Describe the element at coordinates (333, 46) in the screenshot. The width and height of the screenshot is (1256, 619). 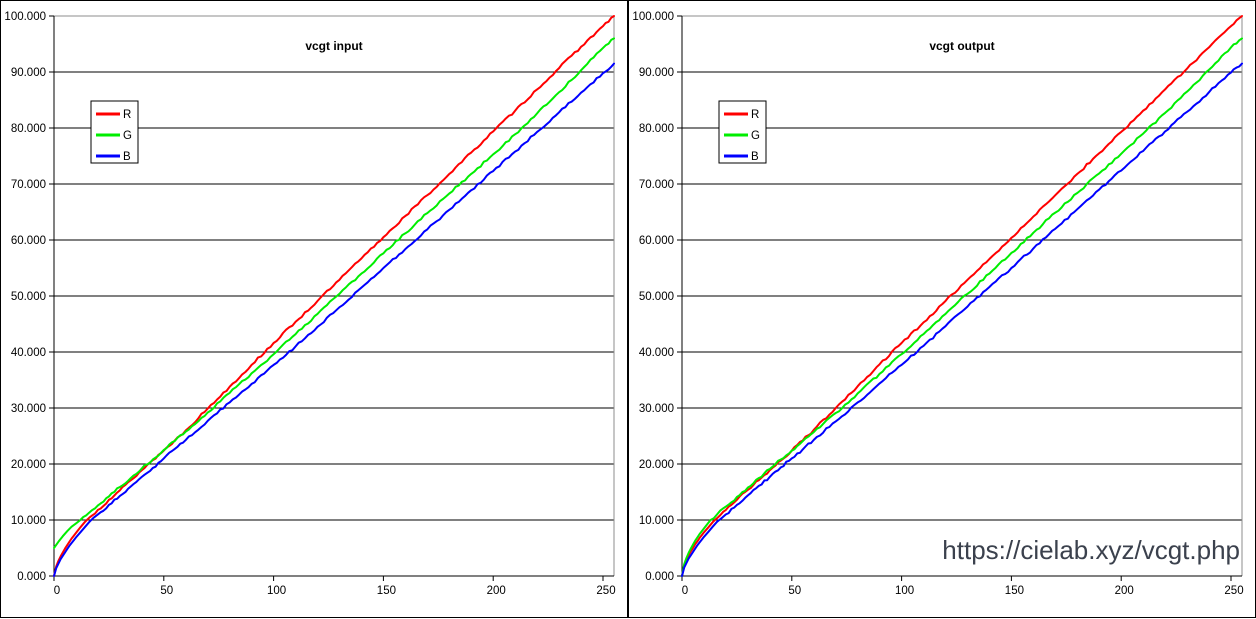
I see `chart-title: vcgt input` at that location.